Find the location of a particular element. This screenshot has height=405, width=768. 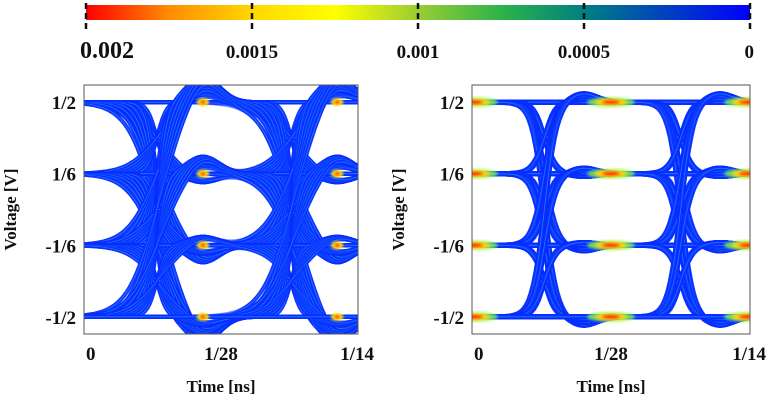

colorbar-tick-label: 0 is located at coordinates (750, 52).